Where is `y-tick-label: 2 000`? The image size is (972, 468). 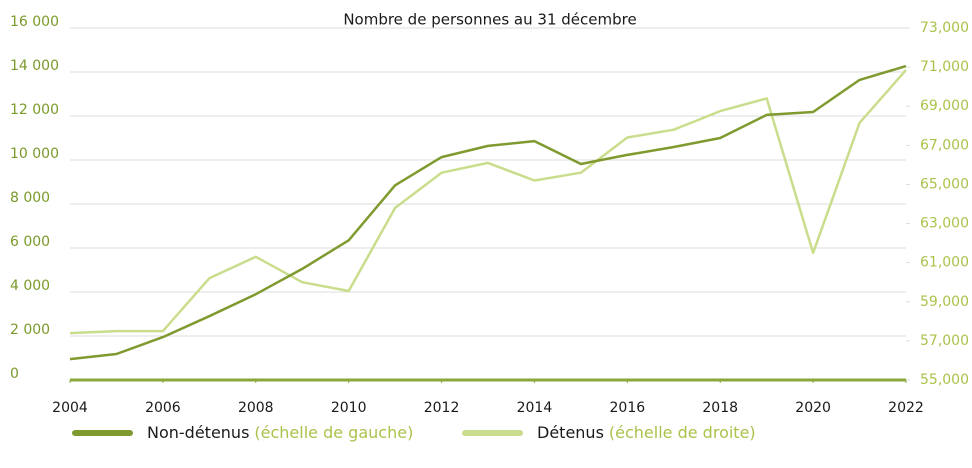 y-tick-label: 2 000 is located at coordinates (30, 330).